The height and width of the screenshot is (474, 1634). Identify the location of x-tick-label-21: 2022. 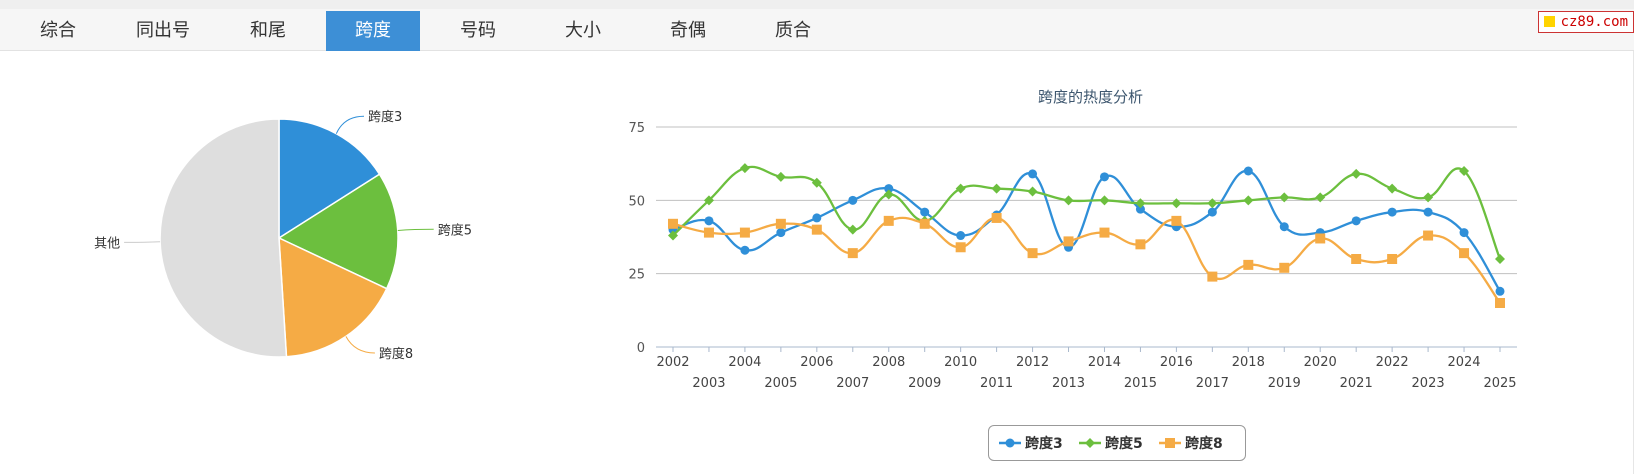
(1392, 362).